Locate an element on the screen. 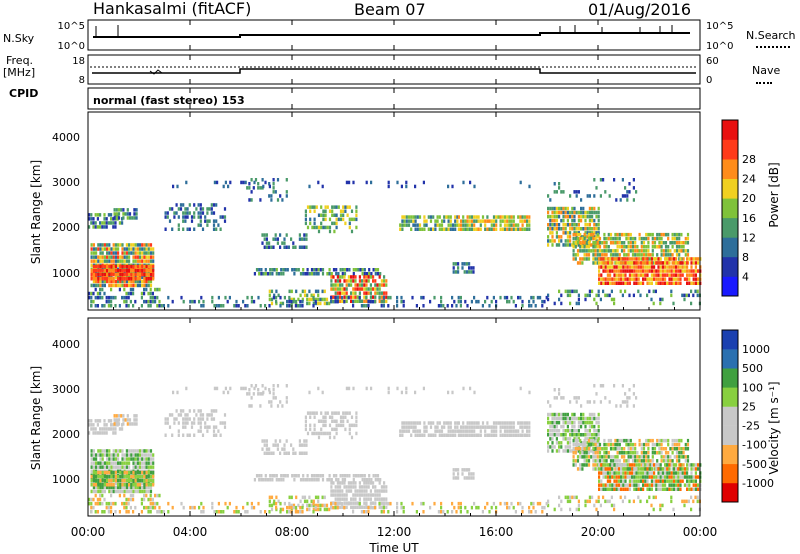 The image size is (800, 554). vel-ytick-3000: 3000 is located at coordinates (66, 389).